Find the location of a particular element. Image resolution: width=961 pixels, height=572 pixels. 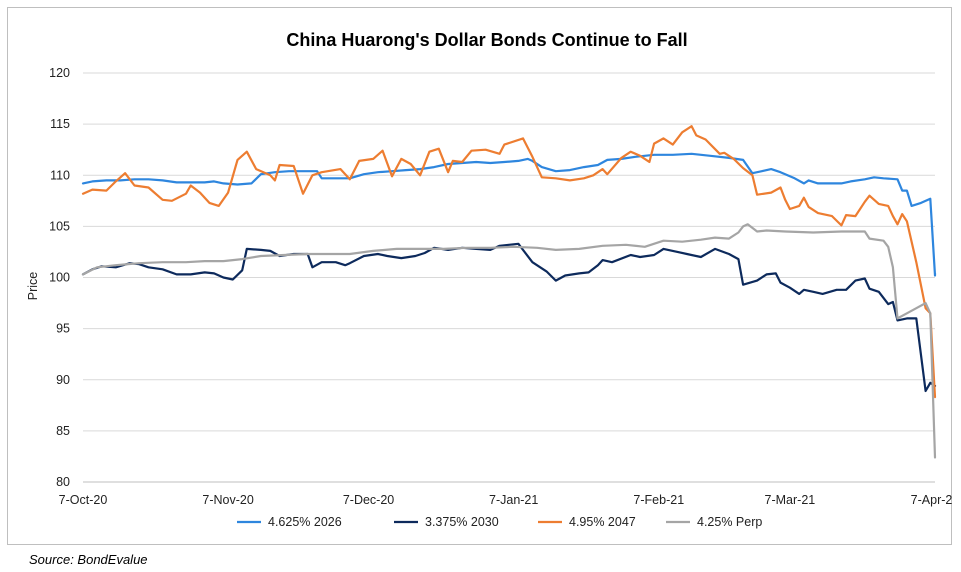

legend-item: 4.25% Perp is located at coordinates (714, 522).